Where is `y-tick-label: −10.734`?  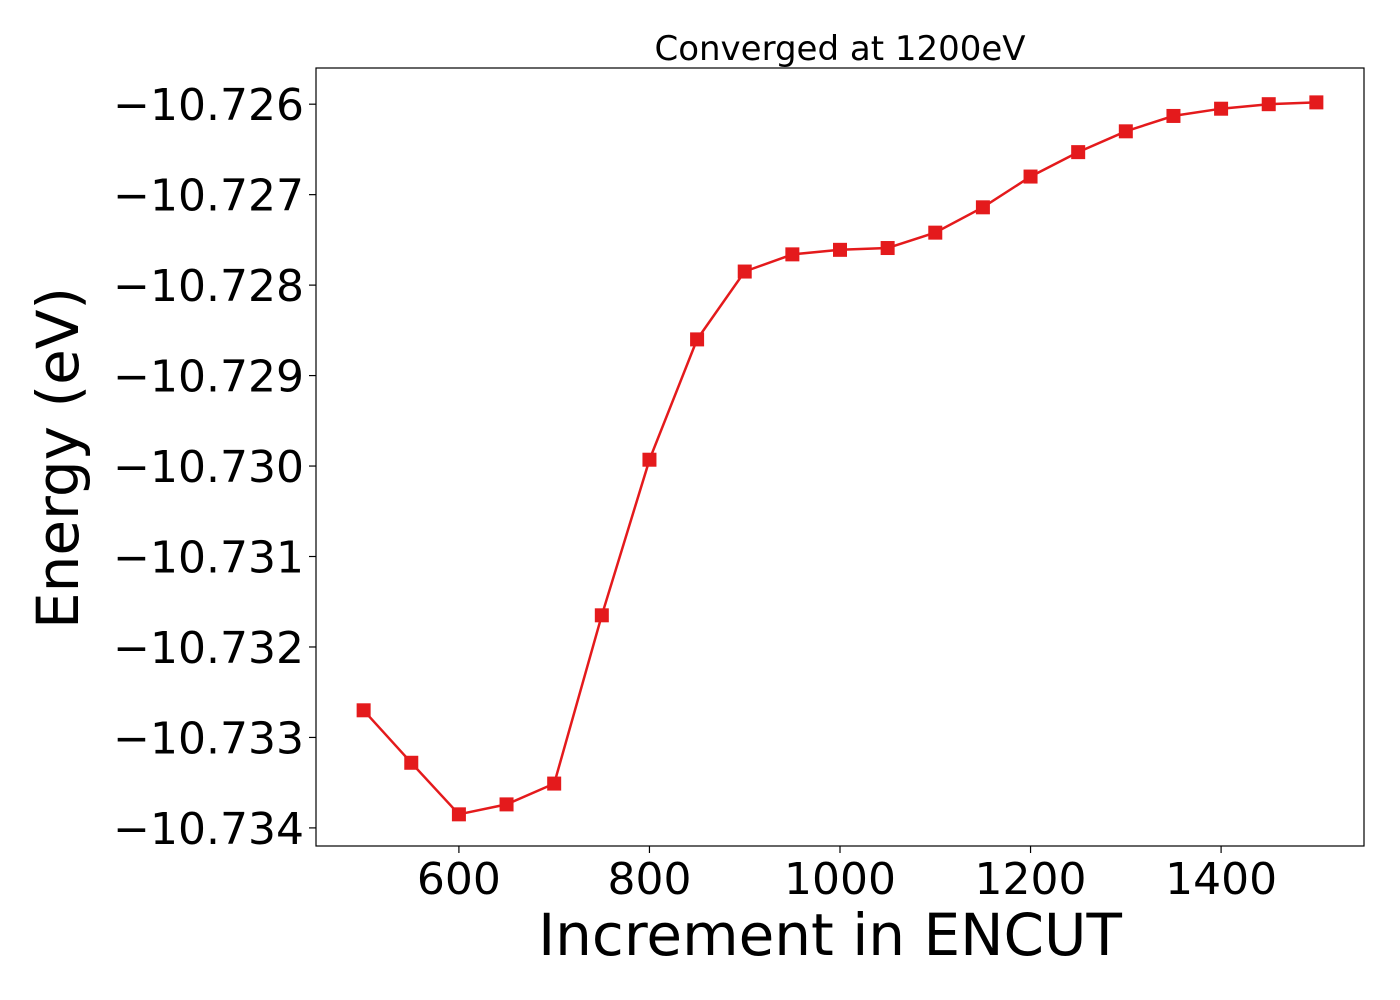
y-tick-label: −10.734 is located at coordinates (208, 829).